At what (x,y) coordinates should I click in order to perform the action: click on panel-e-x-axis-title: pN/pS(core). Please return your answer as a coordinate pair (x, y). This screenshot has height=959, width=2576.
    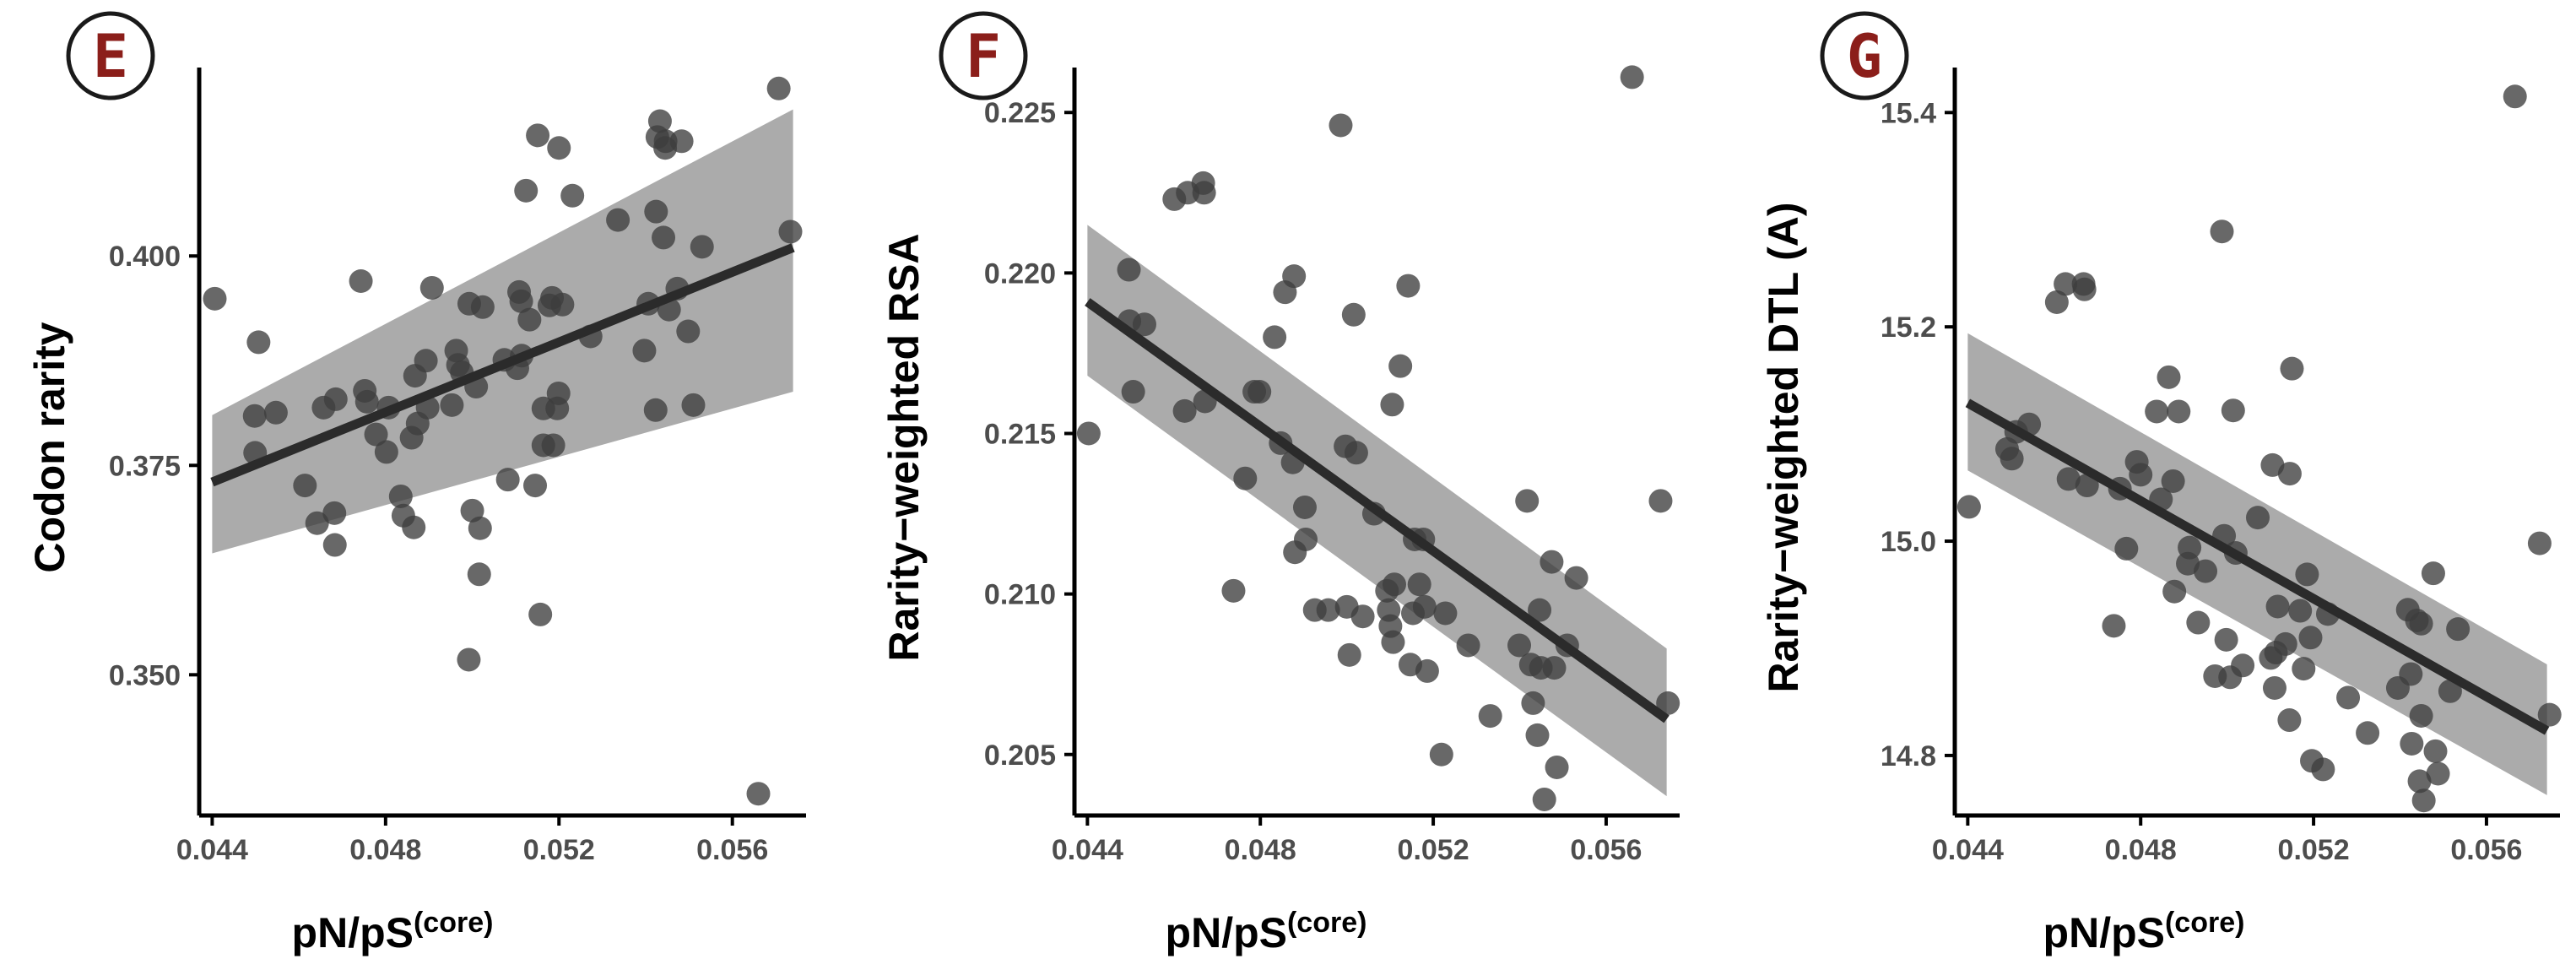
    Looking at the image, I should click on (393, 931).